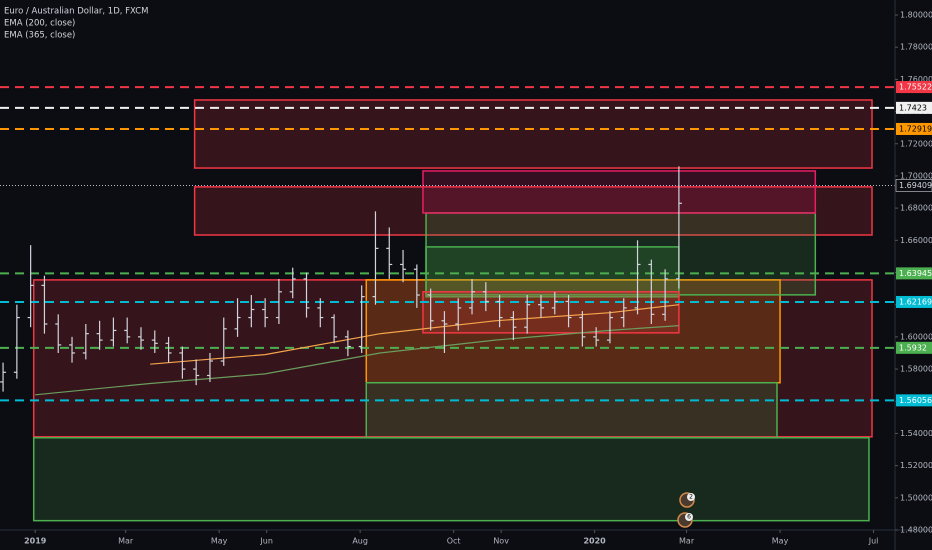 This screenshot has height=550, width=932. What do you see at coordinates (454, 541) in the screenshot?
I see `x-tick-label: Oct` at bounding box center [454, 541].